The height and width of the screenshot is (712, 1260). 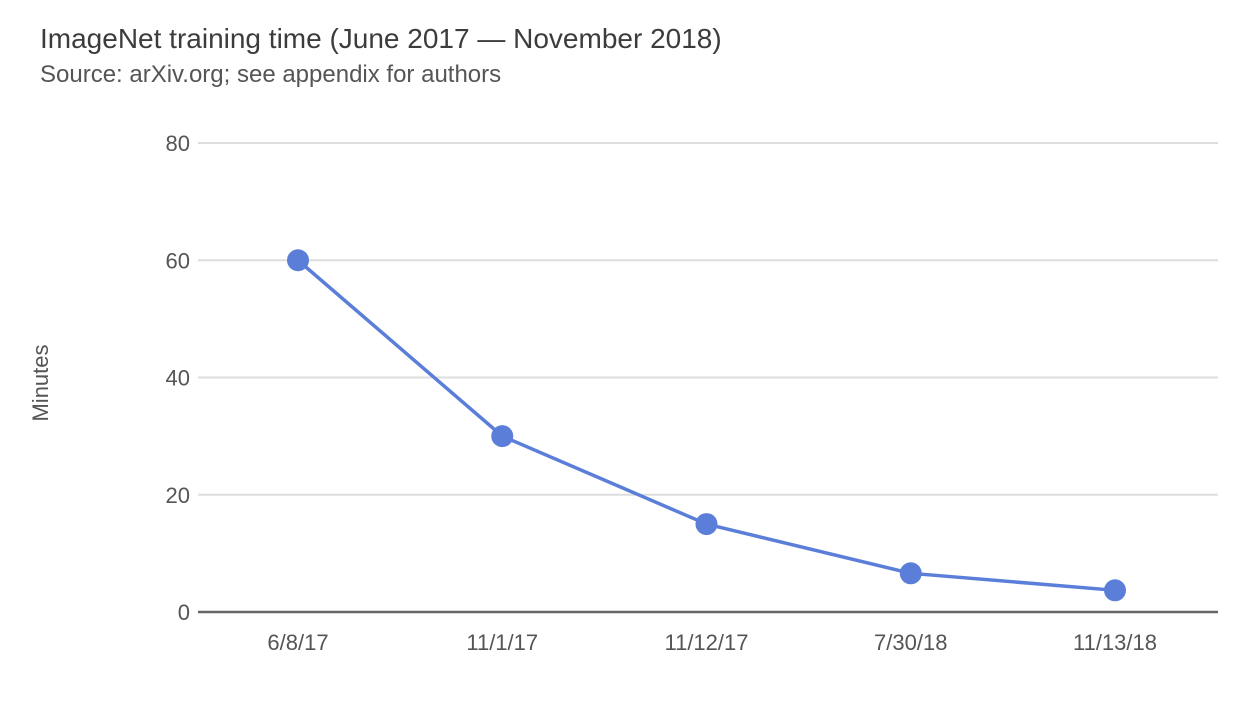 What do you see at coordinates (1115, 642) in the screenshot?
I see `x-tick-label: 11/13/18` at bounding box center [1115, 642].